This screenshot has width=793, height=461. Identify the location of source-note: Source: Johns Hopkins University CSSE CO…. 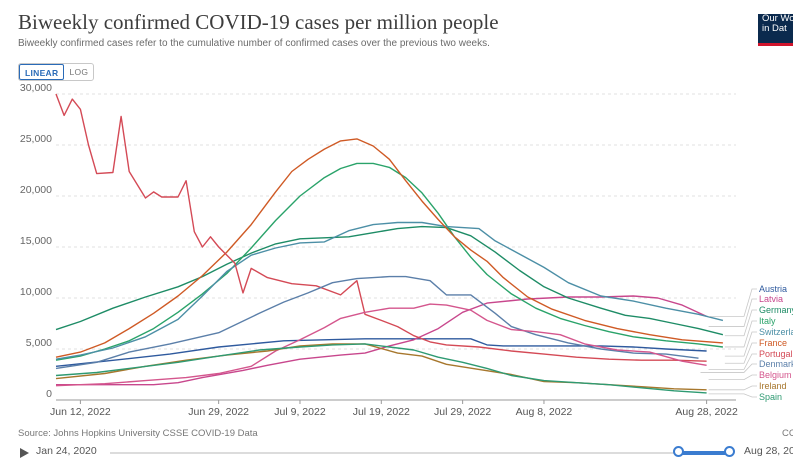
(138, 433).